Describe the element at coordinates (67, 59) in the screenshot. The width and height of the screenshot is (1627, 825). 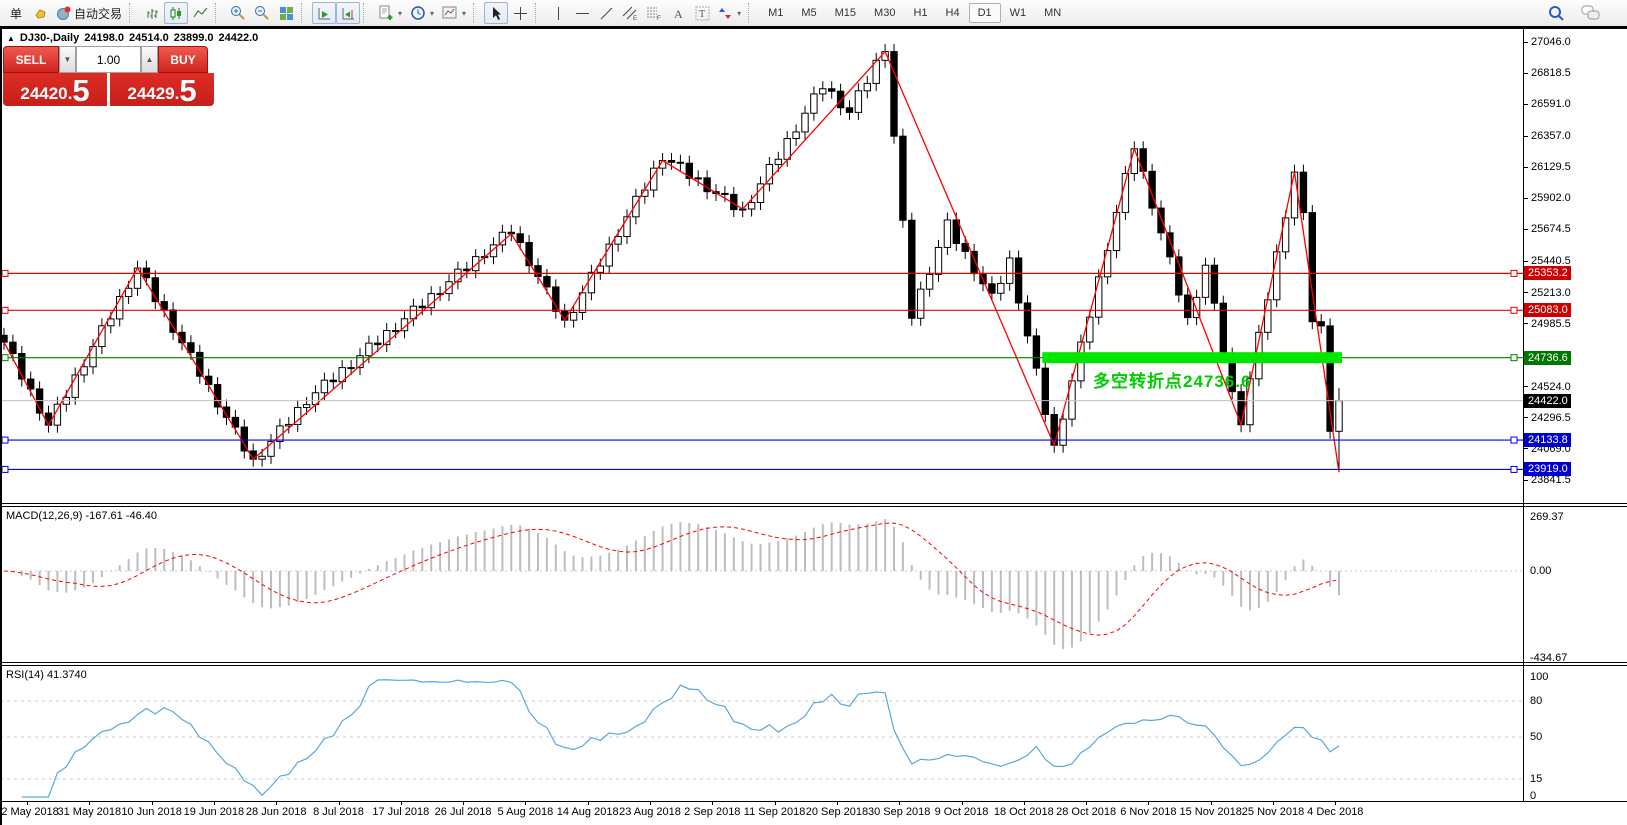
I see `volume-decrease-button: ▼` at that location.